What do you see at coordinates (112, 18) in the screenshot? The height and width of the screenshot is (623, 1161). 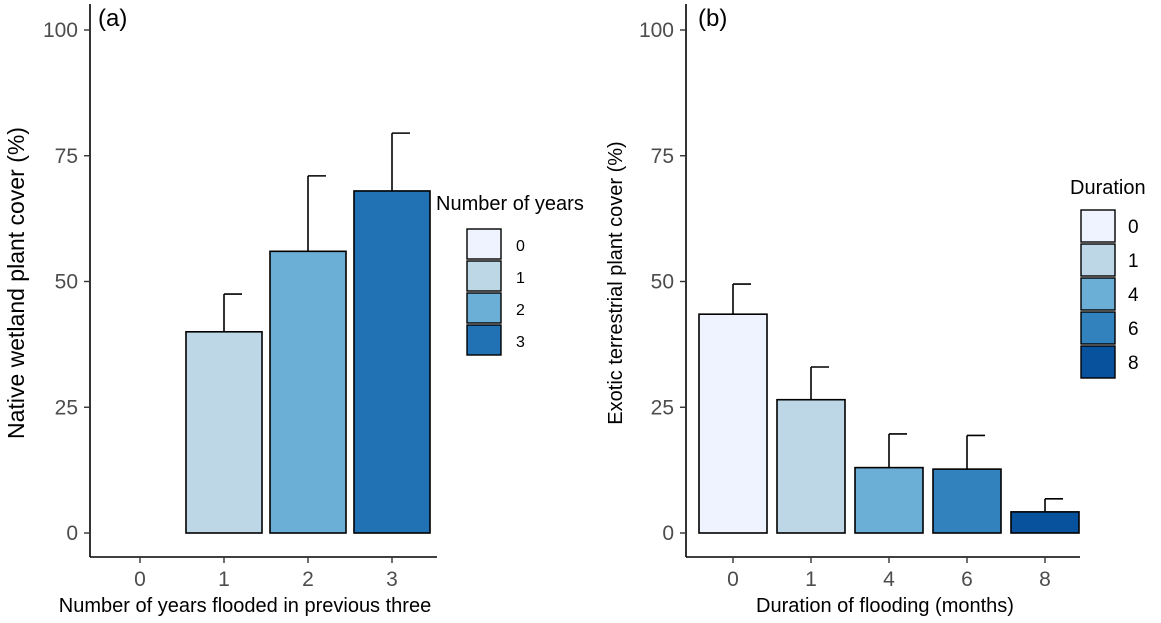 I see `panel-a-label: (a)` at bounding box center [112, 18].